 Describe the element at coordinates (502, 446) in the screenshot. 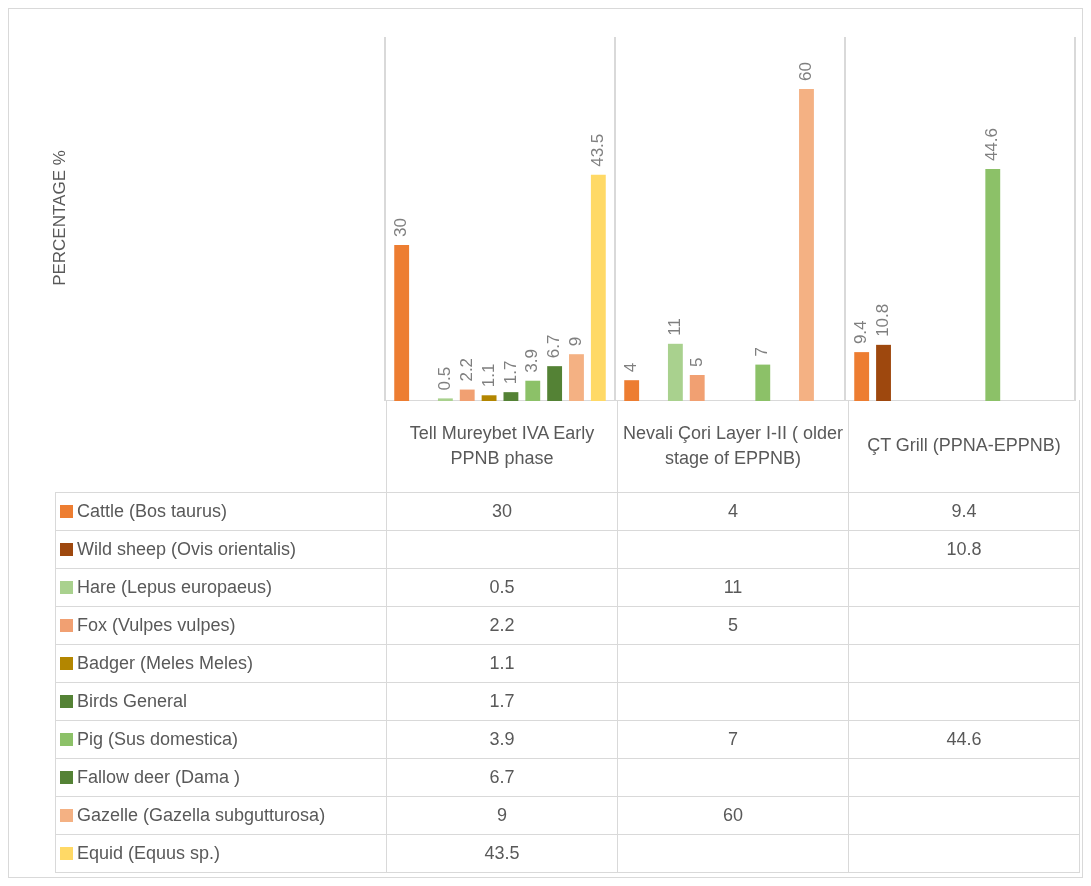

I see `x-tick-label: Tell Mureybet IVA Early PPNB phase` at that location.